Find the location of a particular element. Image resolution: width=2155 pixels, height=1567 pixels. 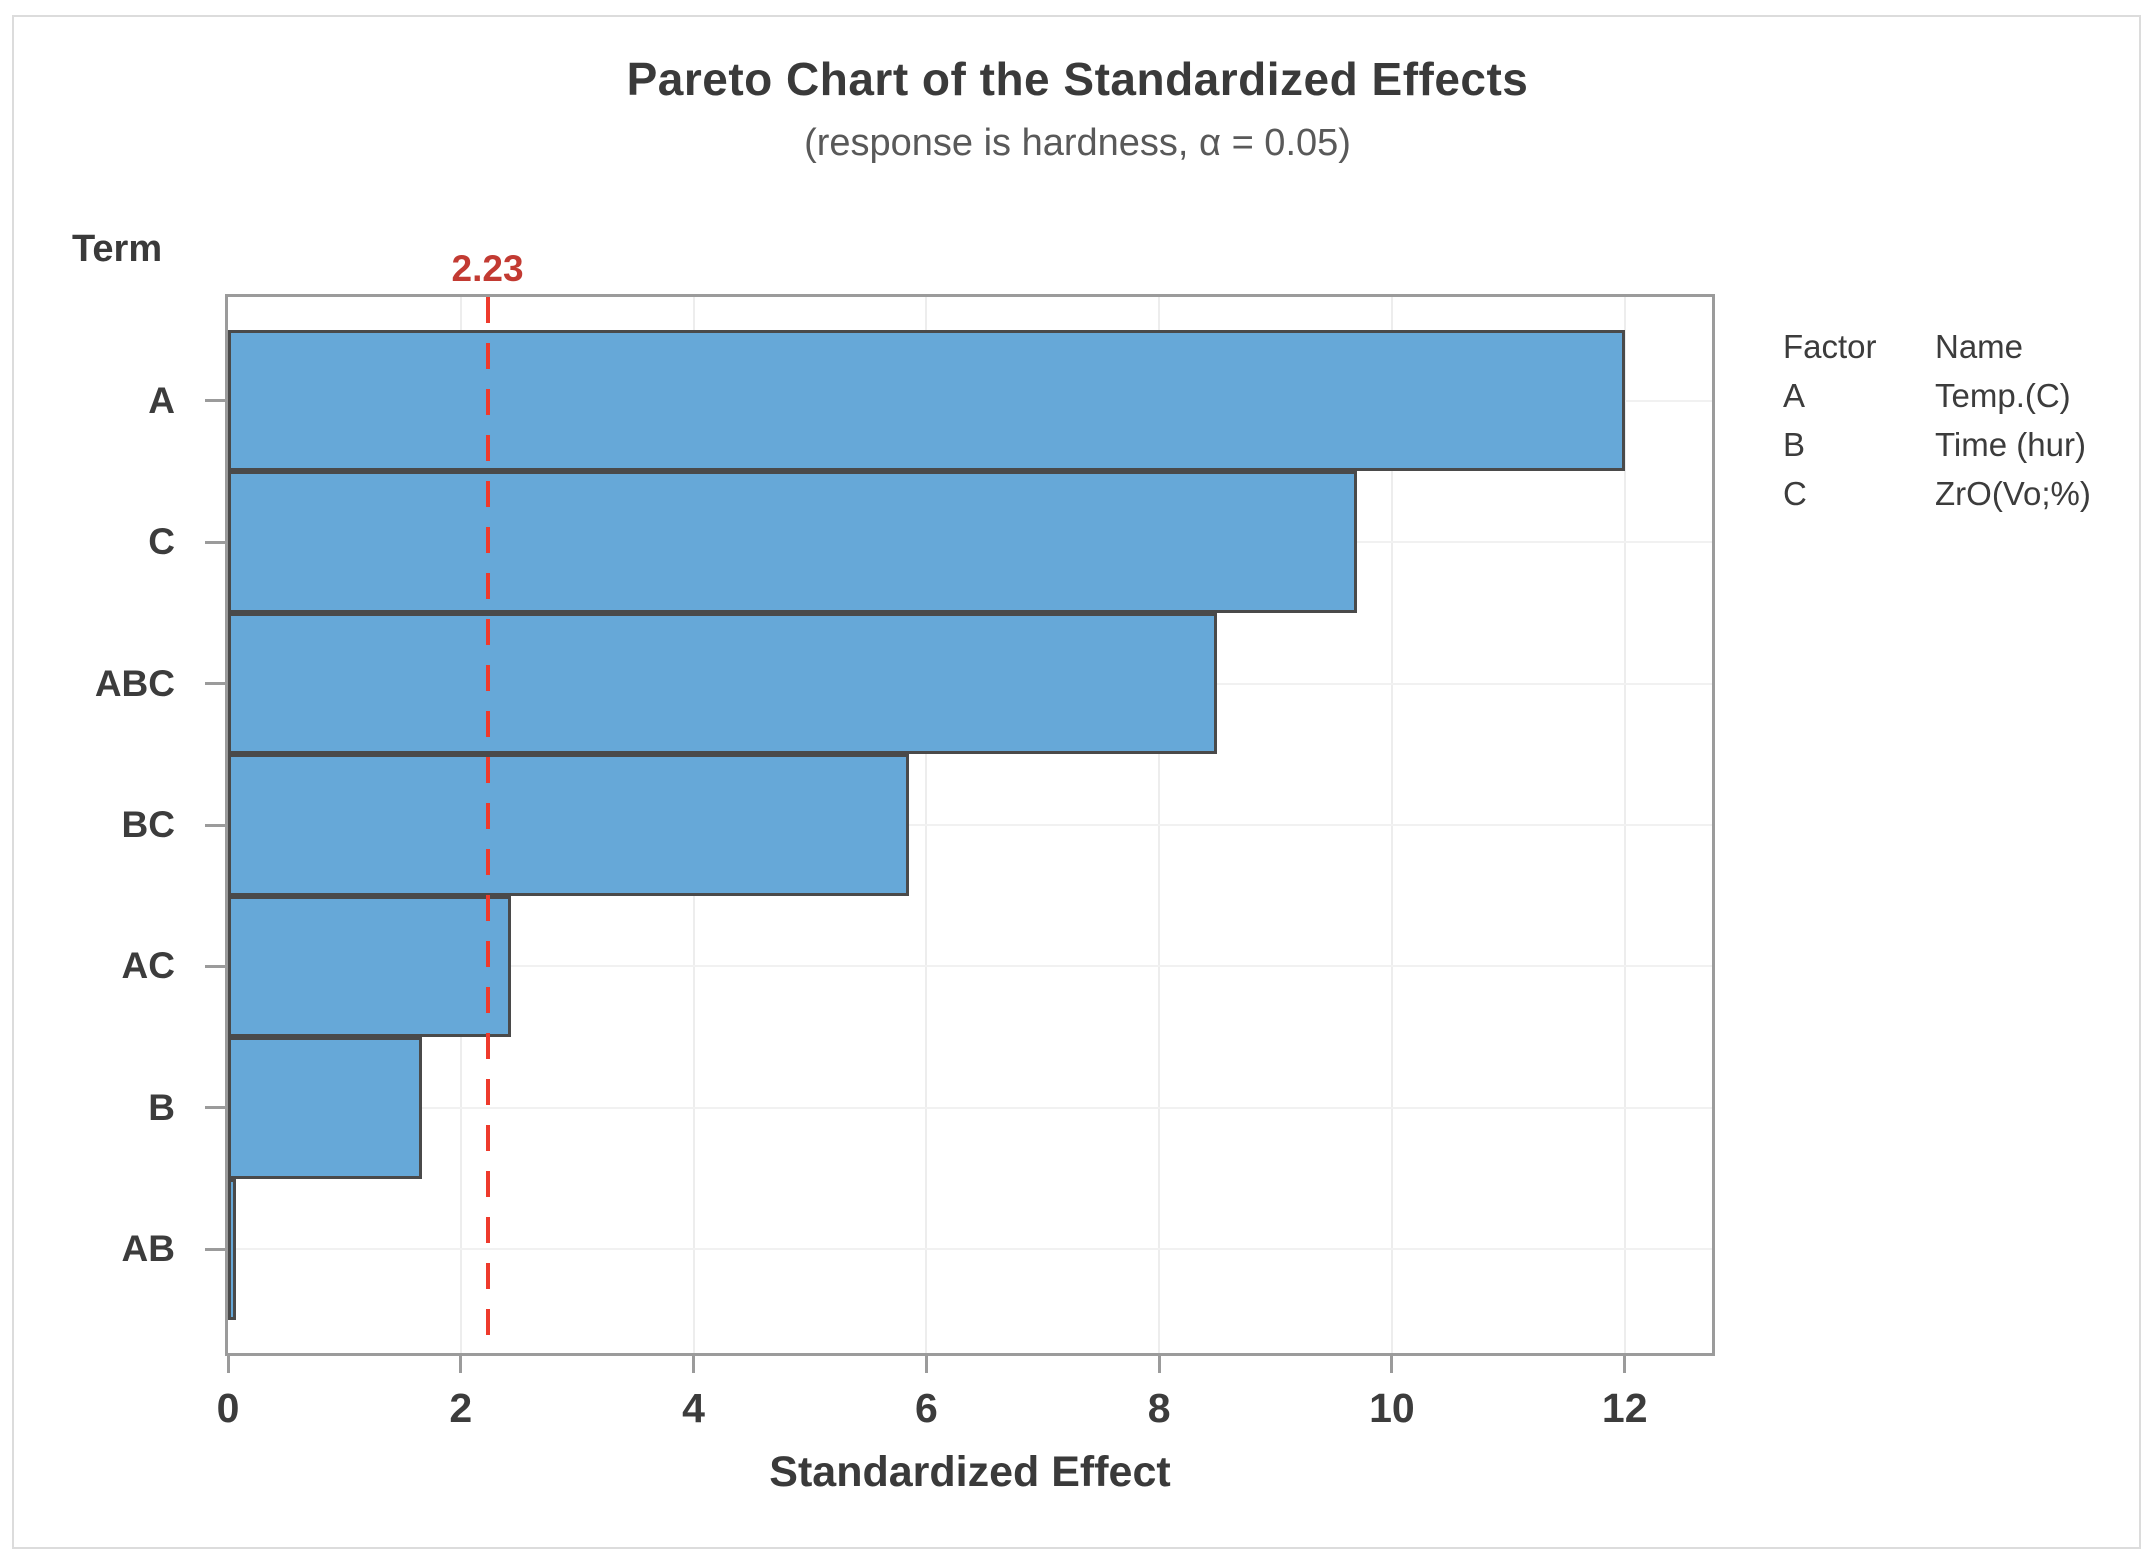

x-tick-label-0: 0 is located at coordinates (228, 1408).